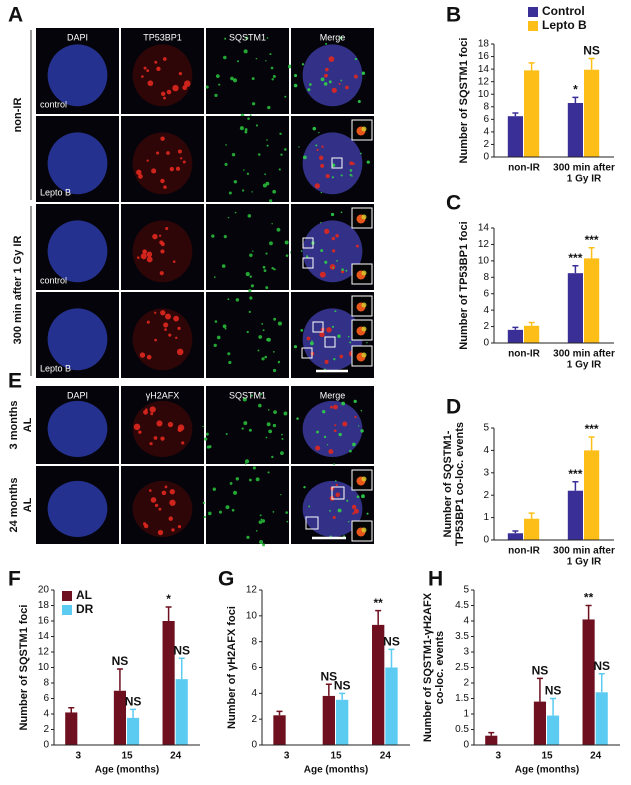  Describe the element at coordinates (440, 667) in the screenshot. I see `y-axis-label: co-loc. events` at that location.